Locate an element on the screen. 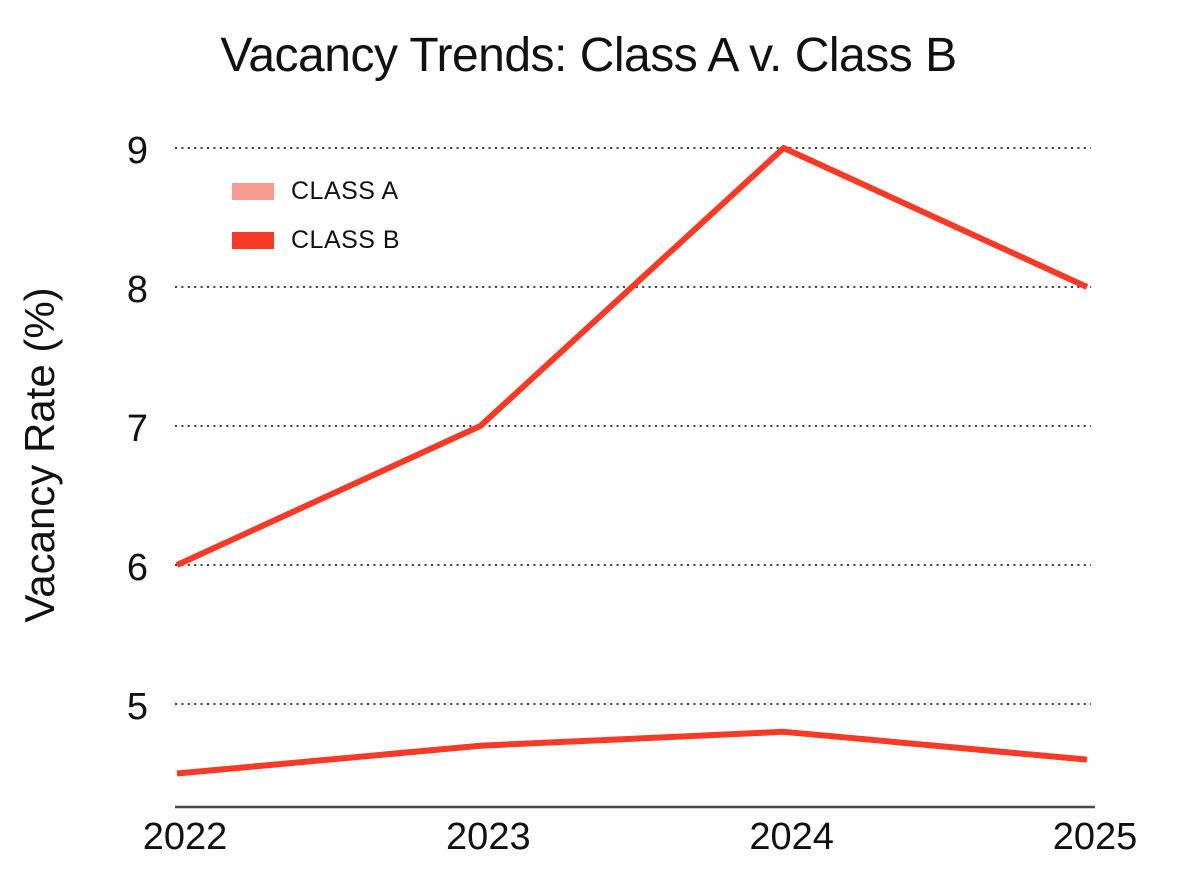  y-tick-label-6: 6 is located at coordinates (137, 568).